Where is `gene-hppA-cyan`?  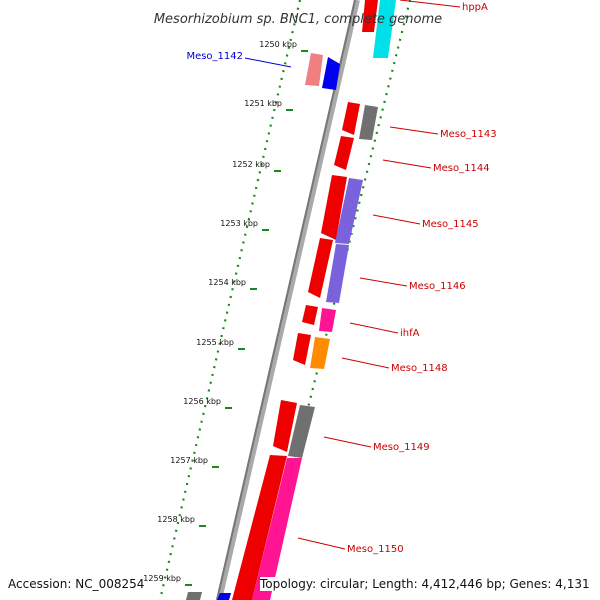 gene-hppA-cyan is located at coordinates (384, 29).